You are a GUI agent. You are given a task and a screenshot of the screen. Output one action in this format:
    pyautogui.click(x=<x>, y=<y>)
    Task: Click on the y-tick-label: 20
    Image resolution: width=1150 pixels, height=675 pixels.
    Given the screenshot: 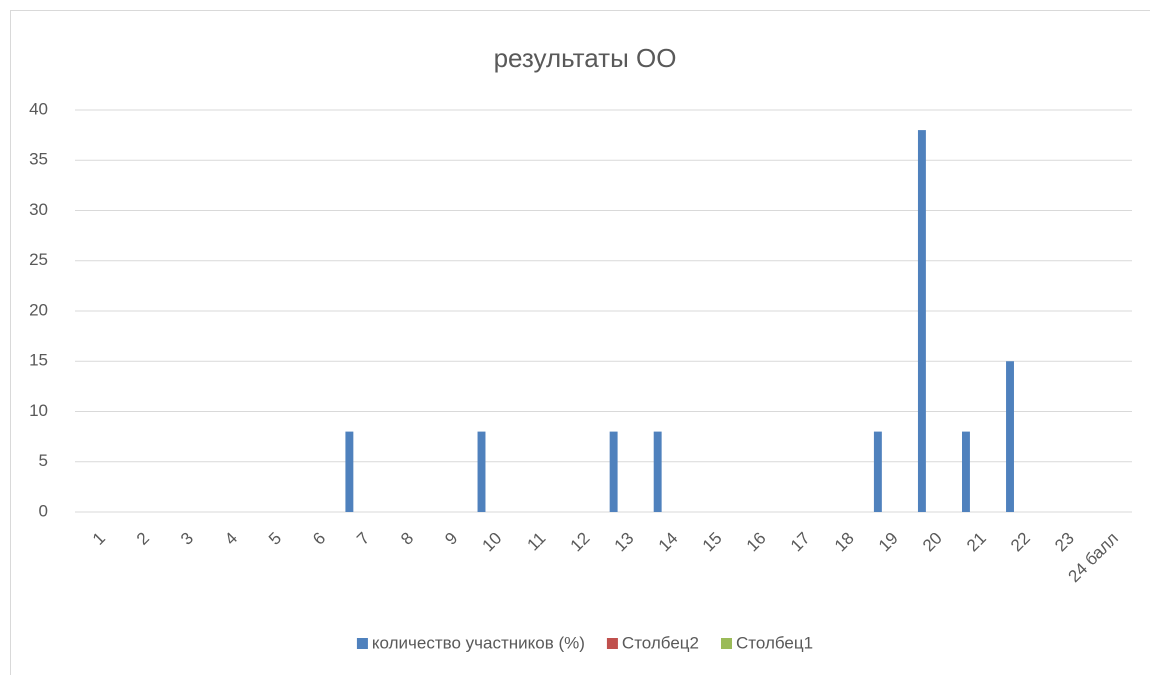 What is the action you would take?
    pyautogui.click(x=38, y=309)
    